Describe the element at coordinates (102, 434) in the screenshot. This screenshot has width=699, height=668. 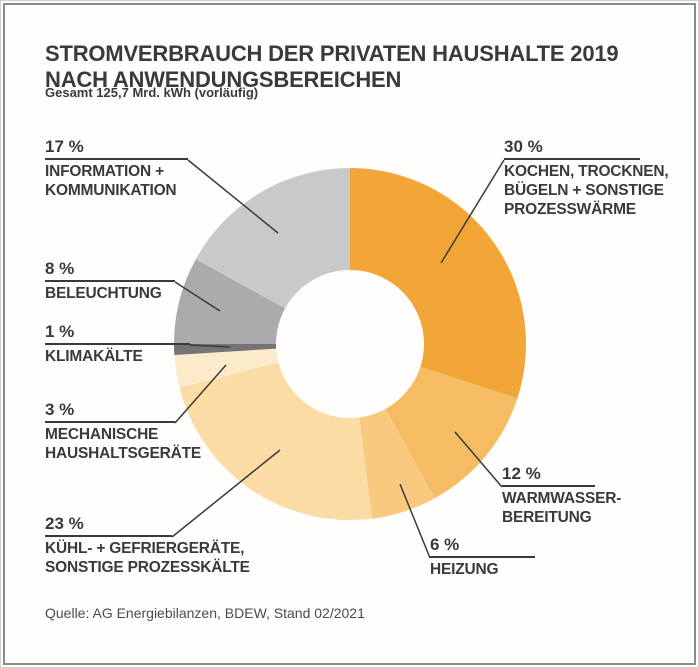
I see `callout-mechanische-line1: MECHANISCHE` at that location.